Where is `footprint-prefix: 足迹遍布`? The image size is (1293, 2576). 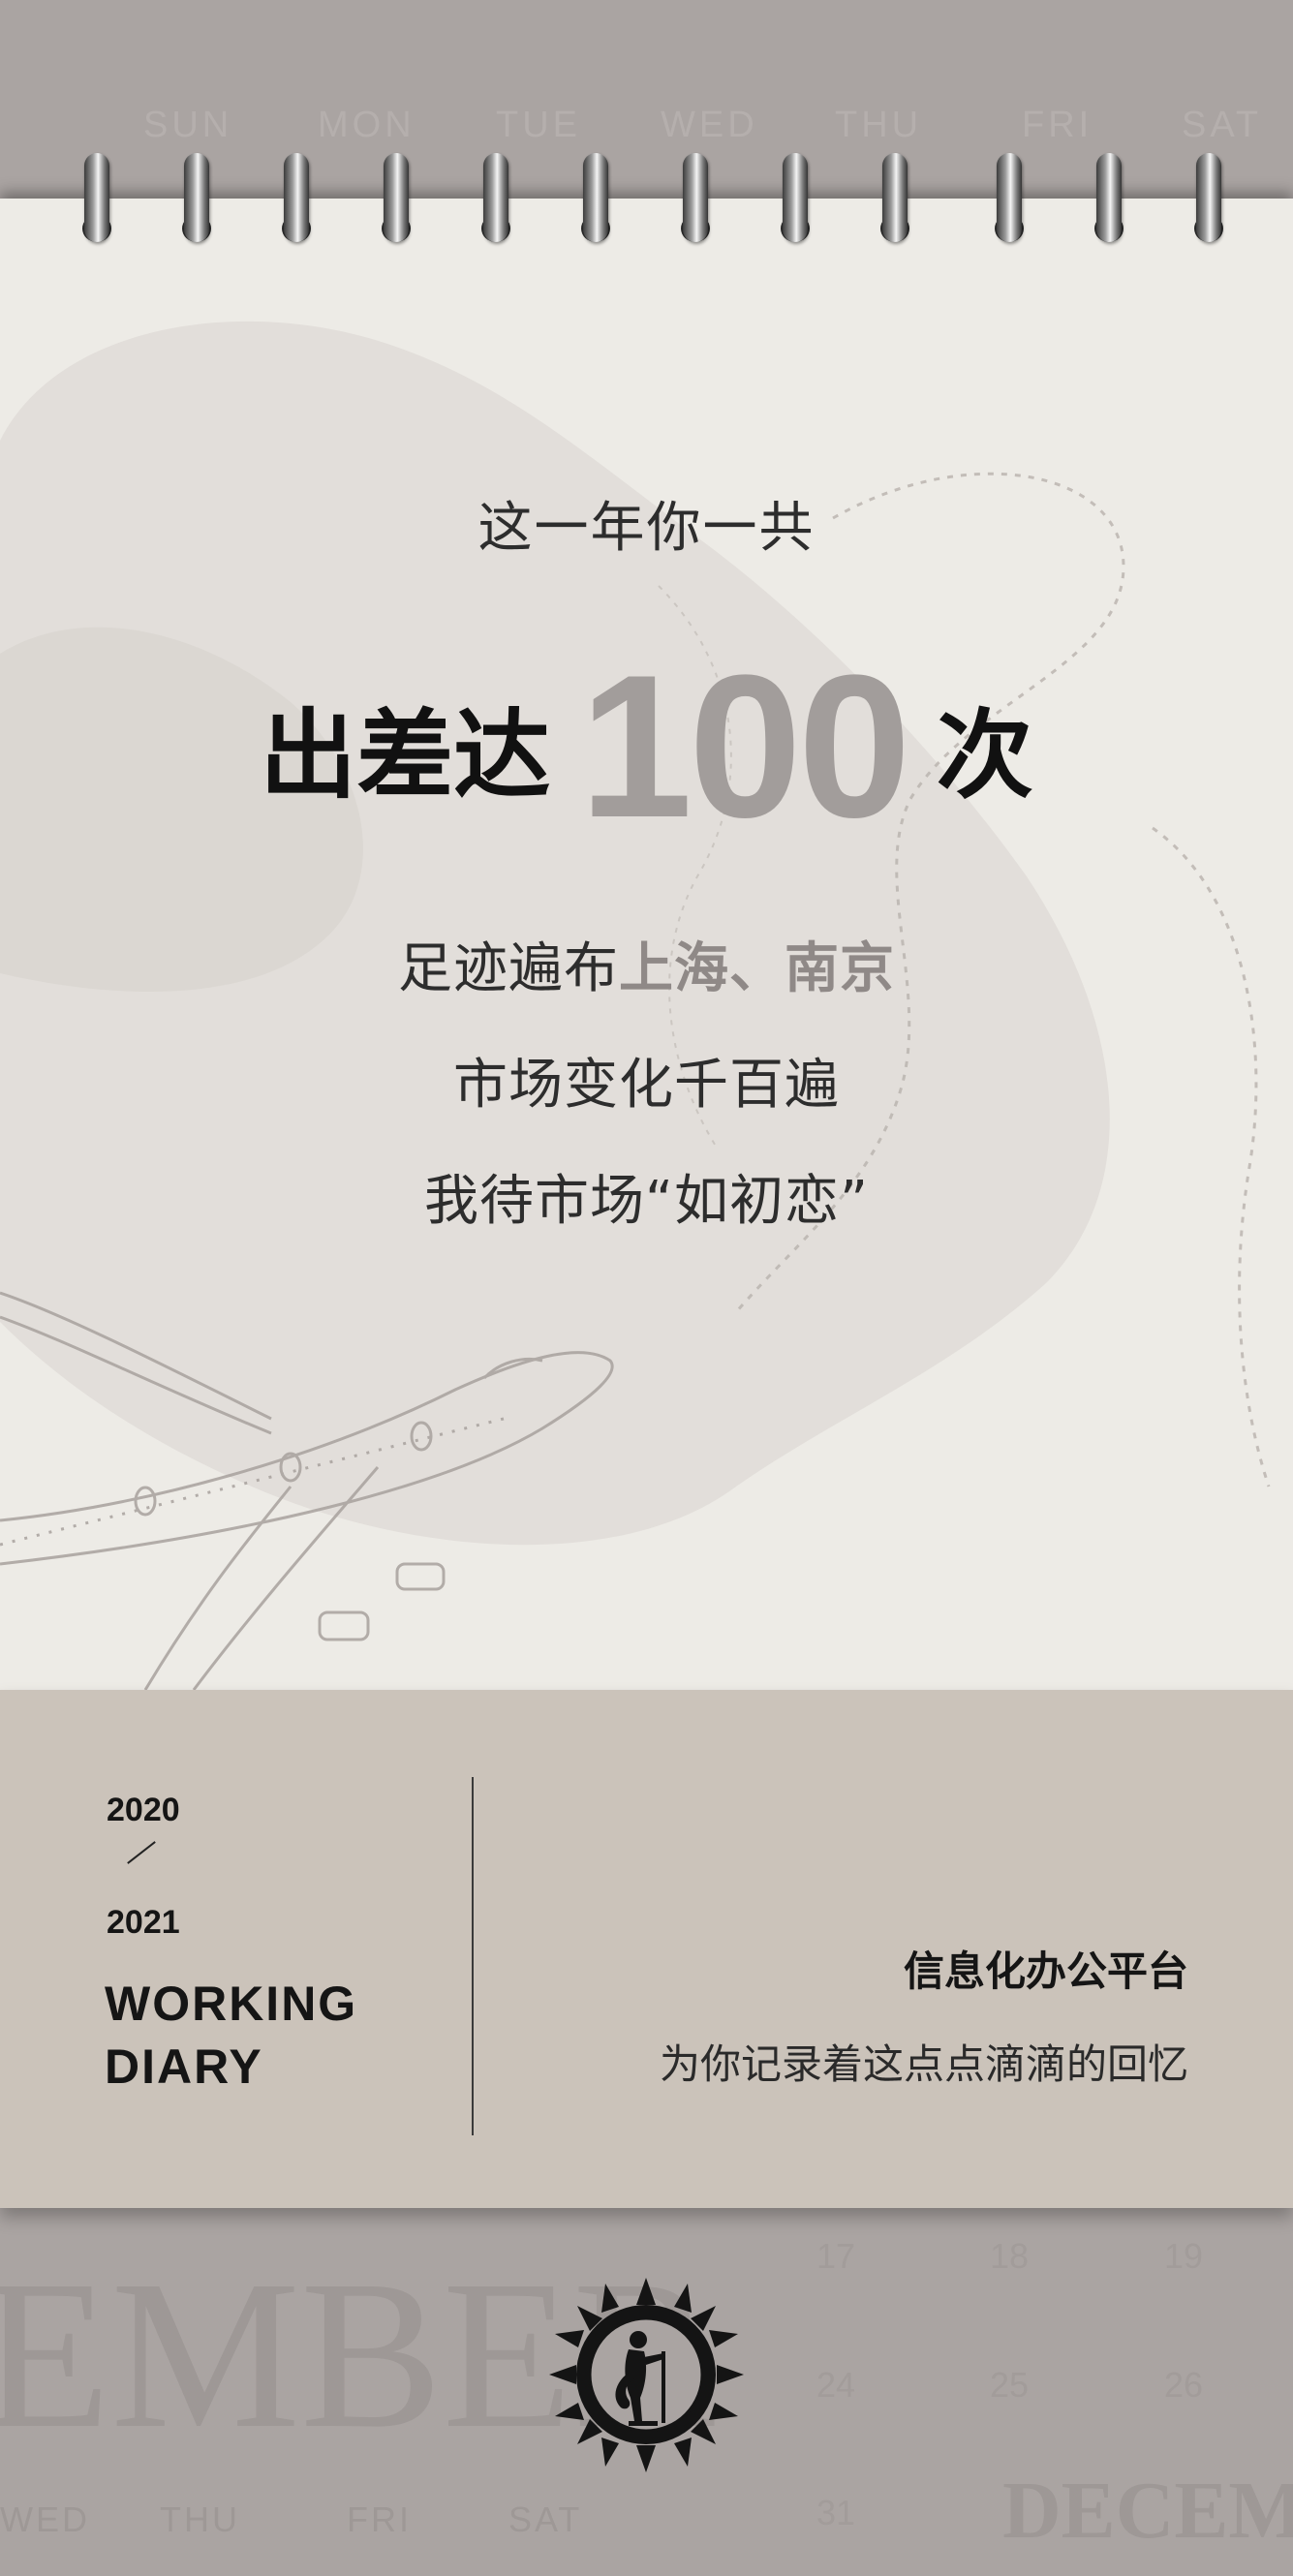
footprint-prefix: 足迹遍布 is located at coordinates (509, 968).